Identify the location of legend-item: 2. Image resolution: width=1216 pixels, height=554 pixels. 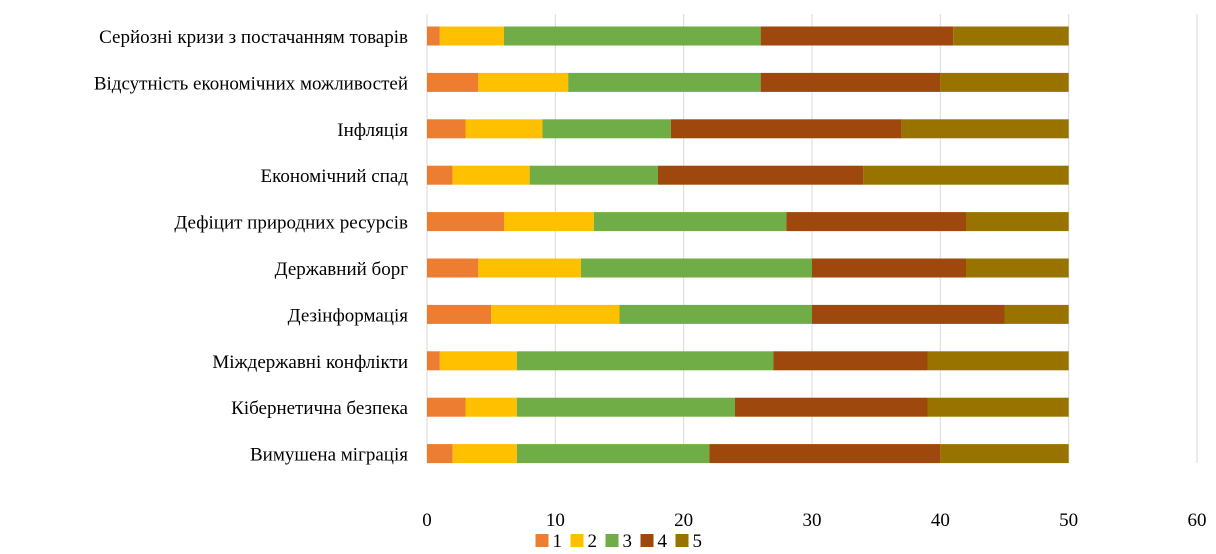
(584, 541).